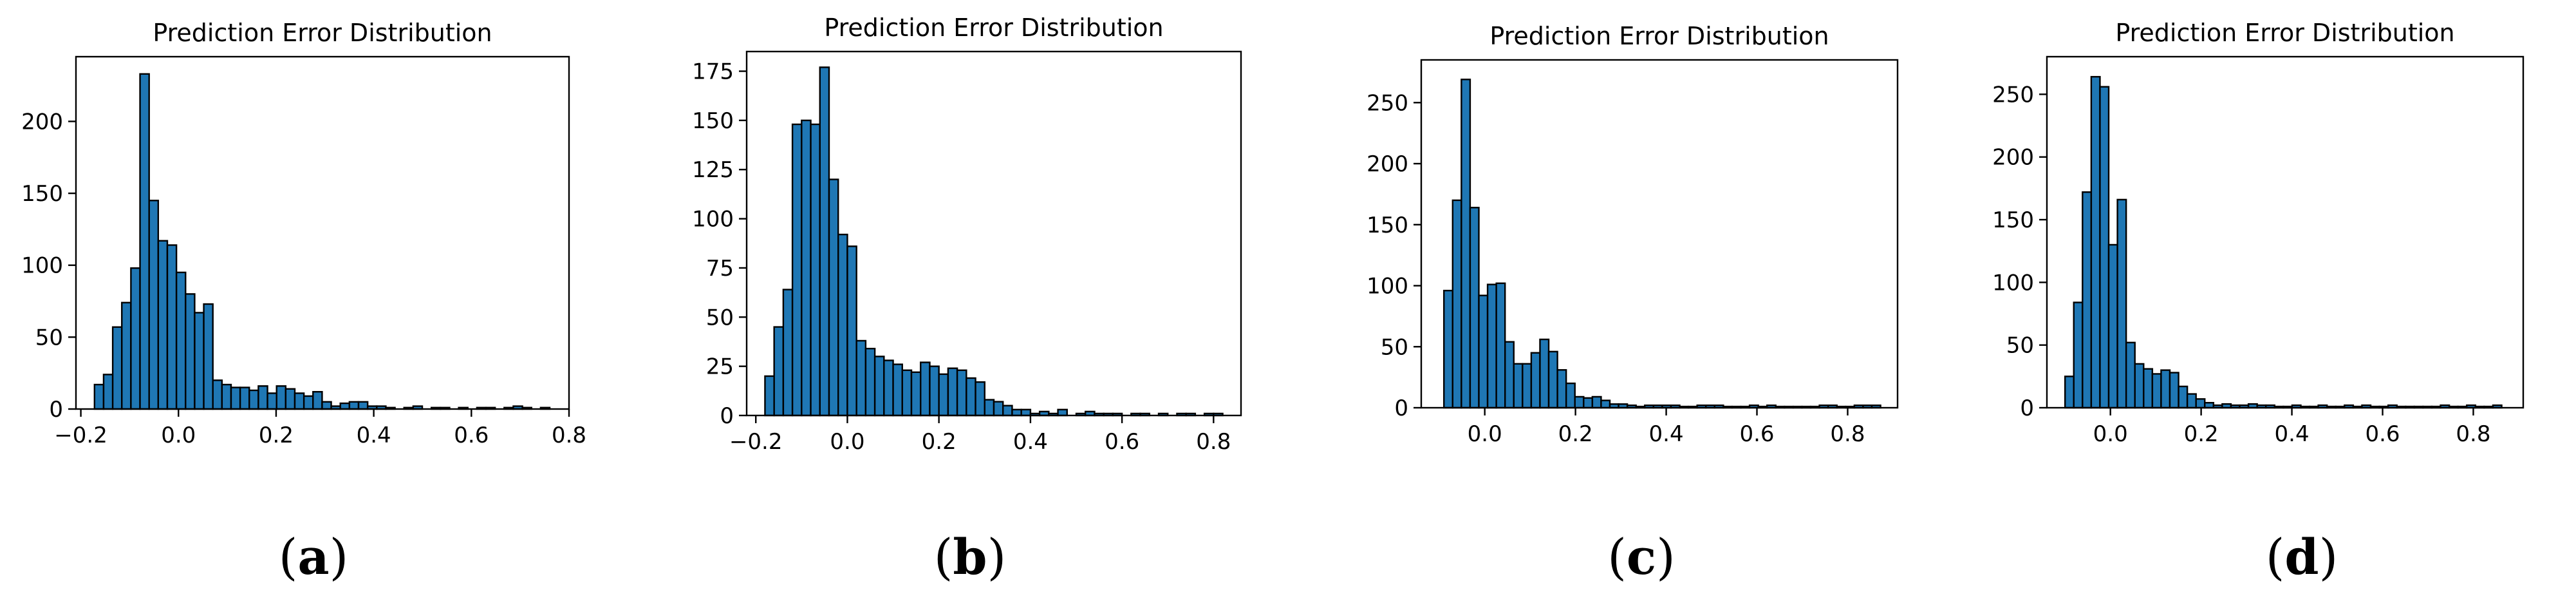 The height and width of the screenshot is (610, 2576). Describe the element at coordinates (720, 317) in the screenshot. I see `y-tick-label: 50` at that location.